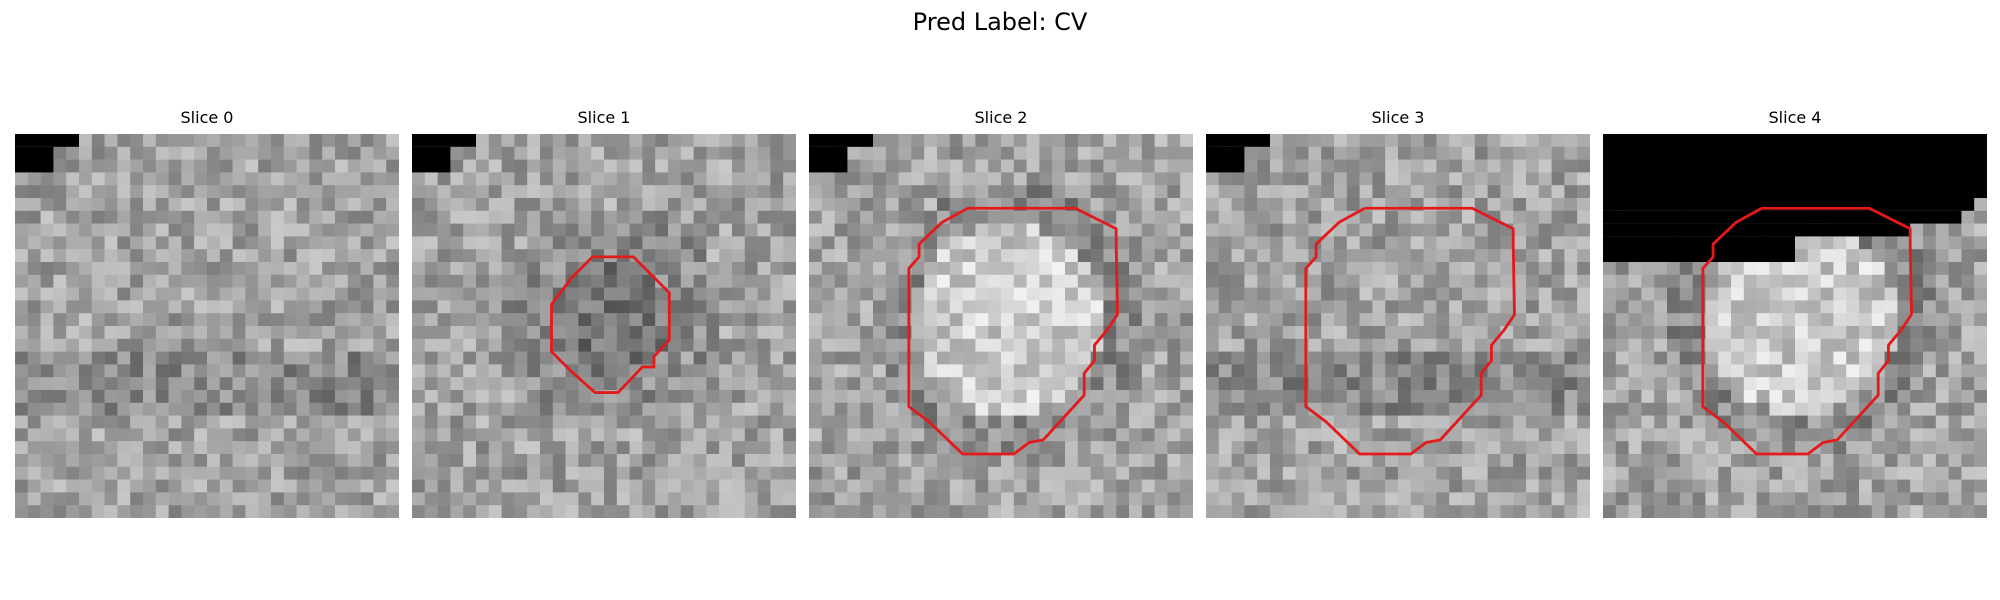  I want to click on mask-block, so click(444, 140).